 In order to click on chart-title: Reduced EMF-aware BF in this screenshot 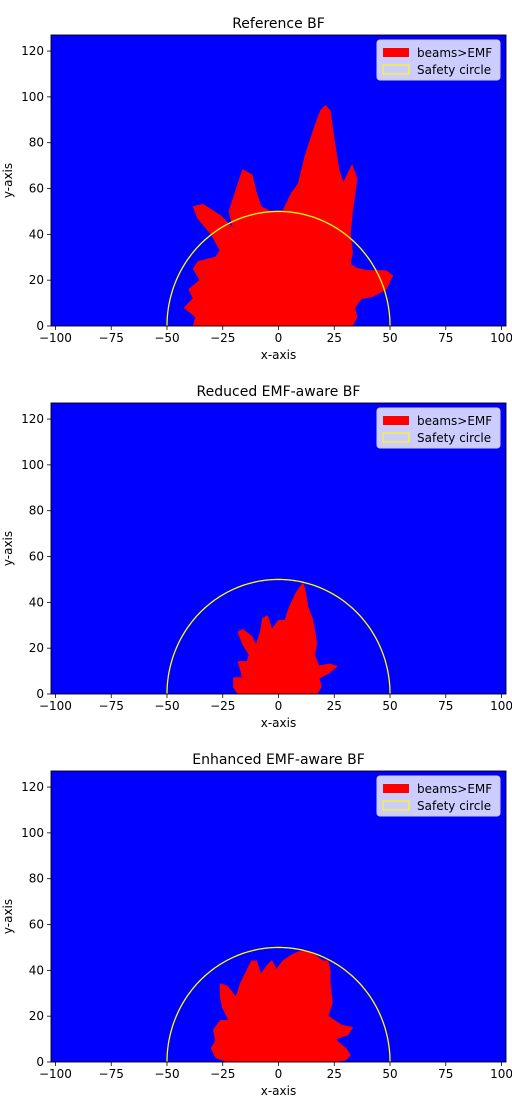, I will do `click(279, 392)`.